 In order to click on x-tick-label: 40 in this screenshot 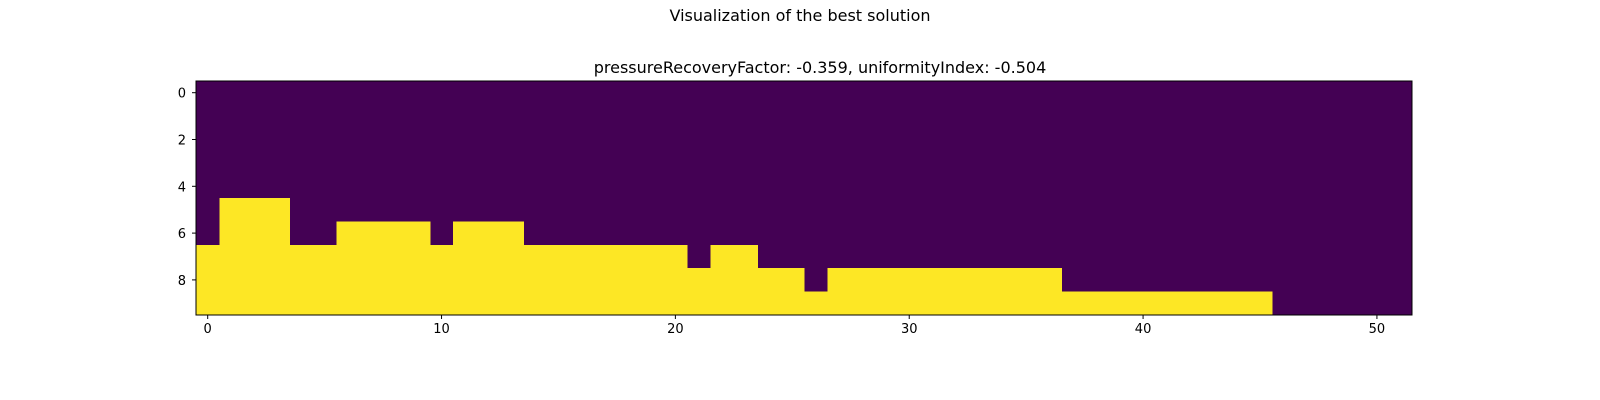, I will do `click(1143, 329)`.